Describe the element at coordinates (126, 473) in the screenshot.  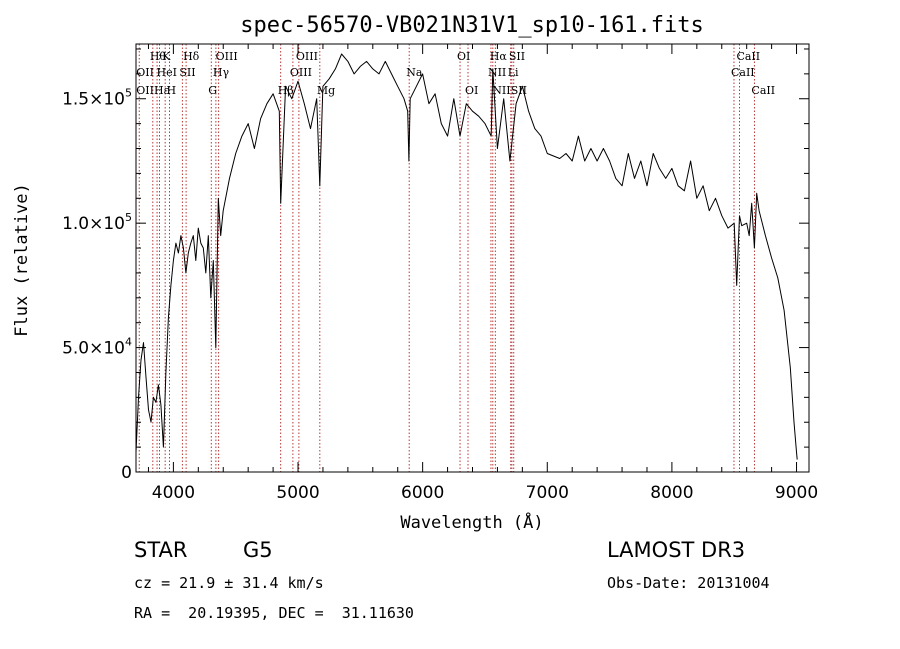
I see `y-tick-label: 0` at that location.